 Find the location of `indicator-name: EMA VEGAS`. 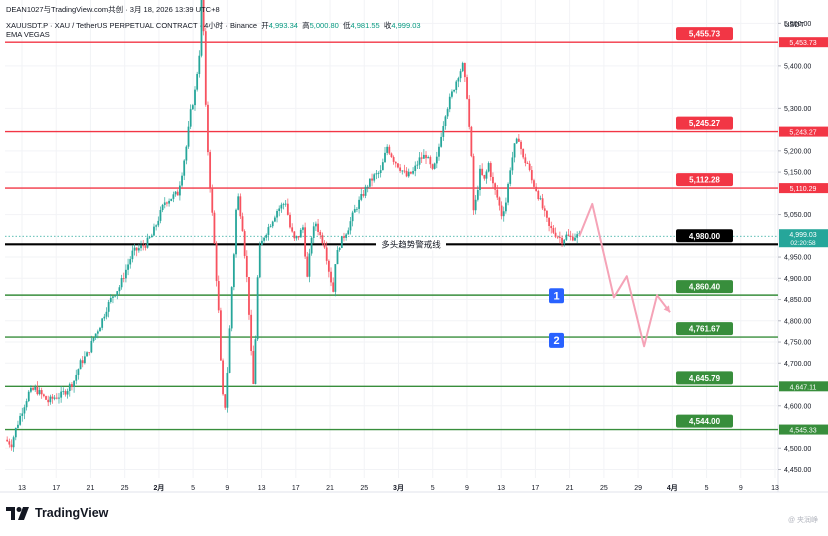

indicator-name: EMA VEGAS is located at coordinates (28, 34).